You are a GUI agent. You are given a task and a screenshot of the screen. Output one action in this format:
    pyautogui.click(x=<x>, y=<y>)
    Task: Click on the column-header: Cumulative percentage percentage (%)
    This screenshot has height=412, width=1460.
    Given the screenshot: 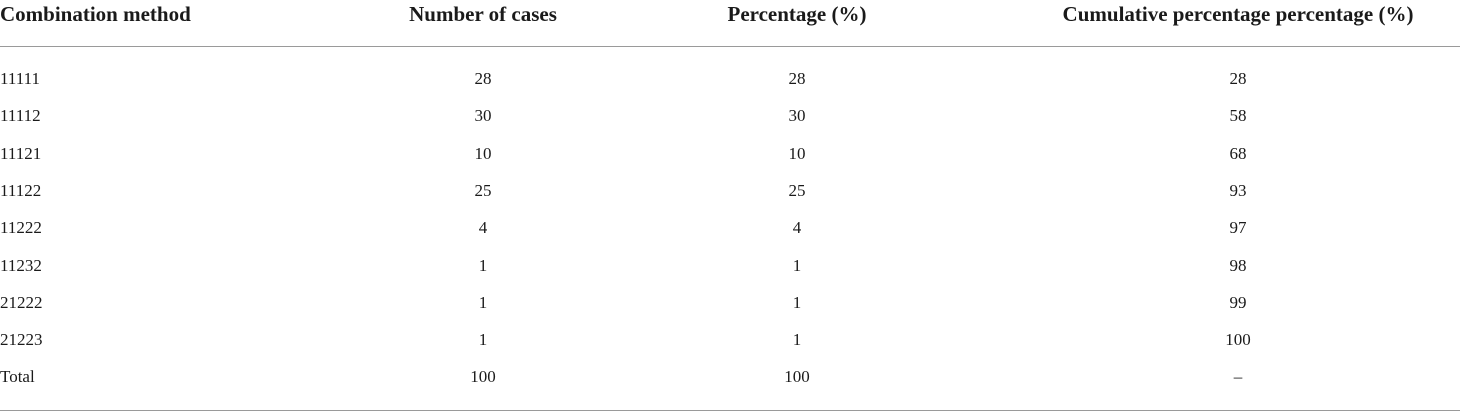 What is the action you would take?
    pyautogui.click(x=1238, y=14)
    